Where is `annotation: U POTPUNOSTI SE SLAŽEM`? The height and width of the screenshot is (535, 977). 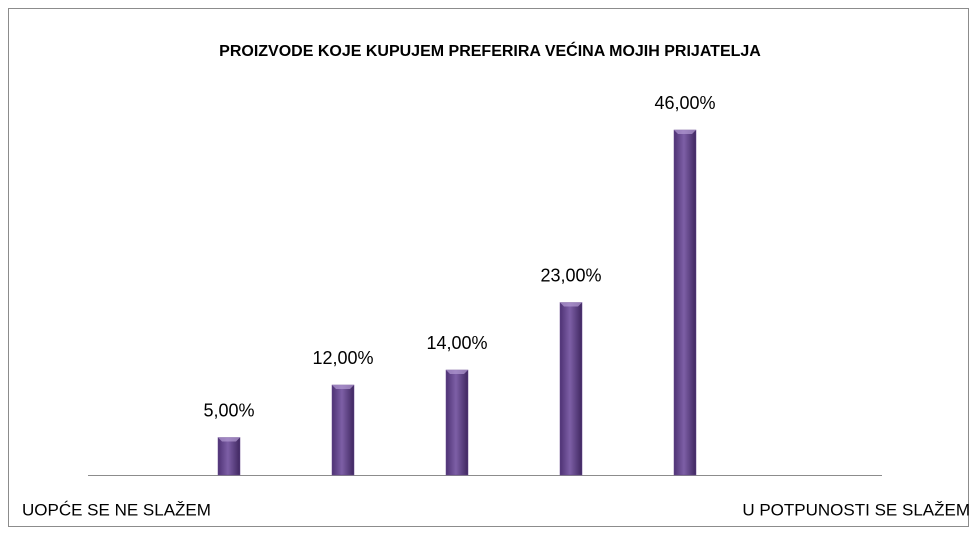
annotation: U POTPUNOSTI SE SLAŽEM is located at coordinates (856, 509).